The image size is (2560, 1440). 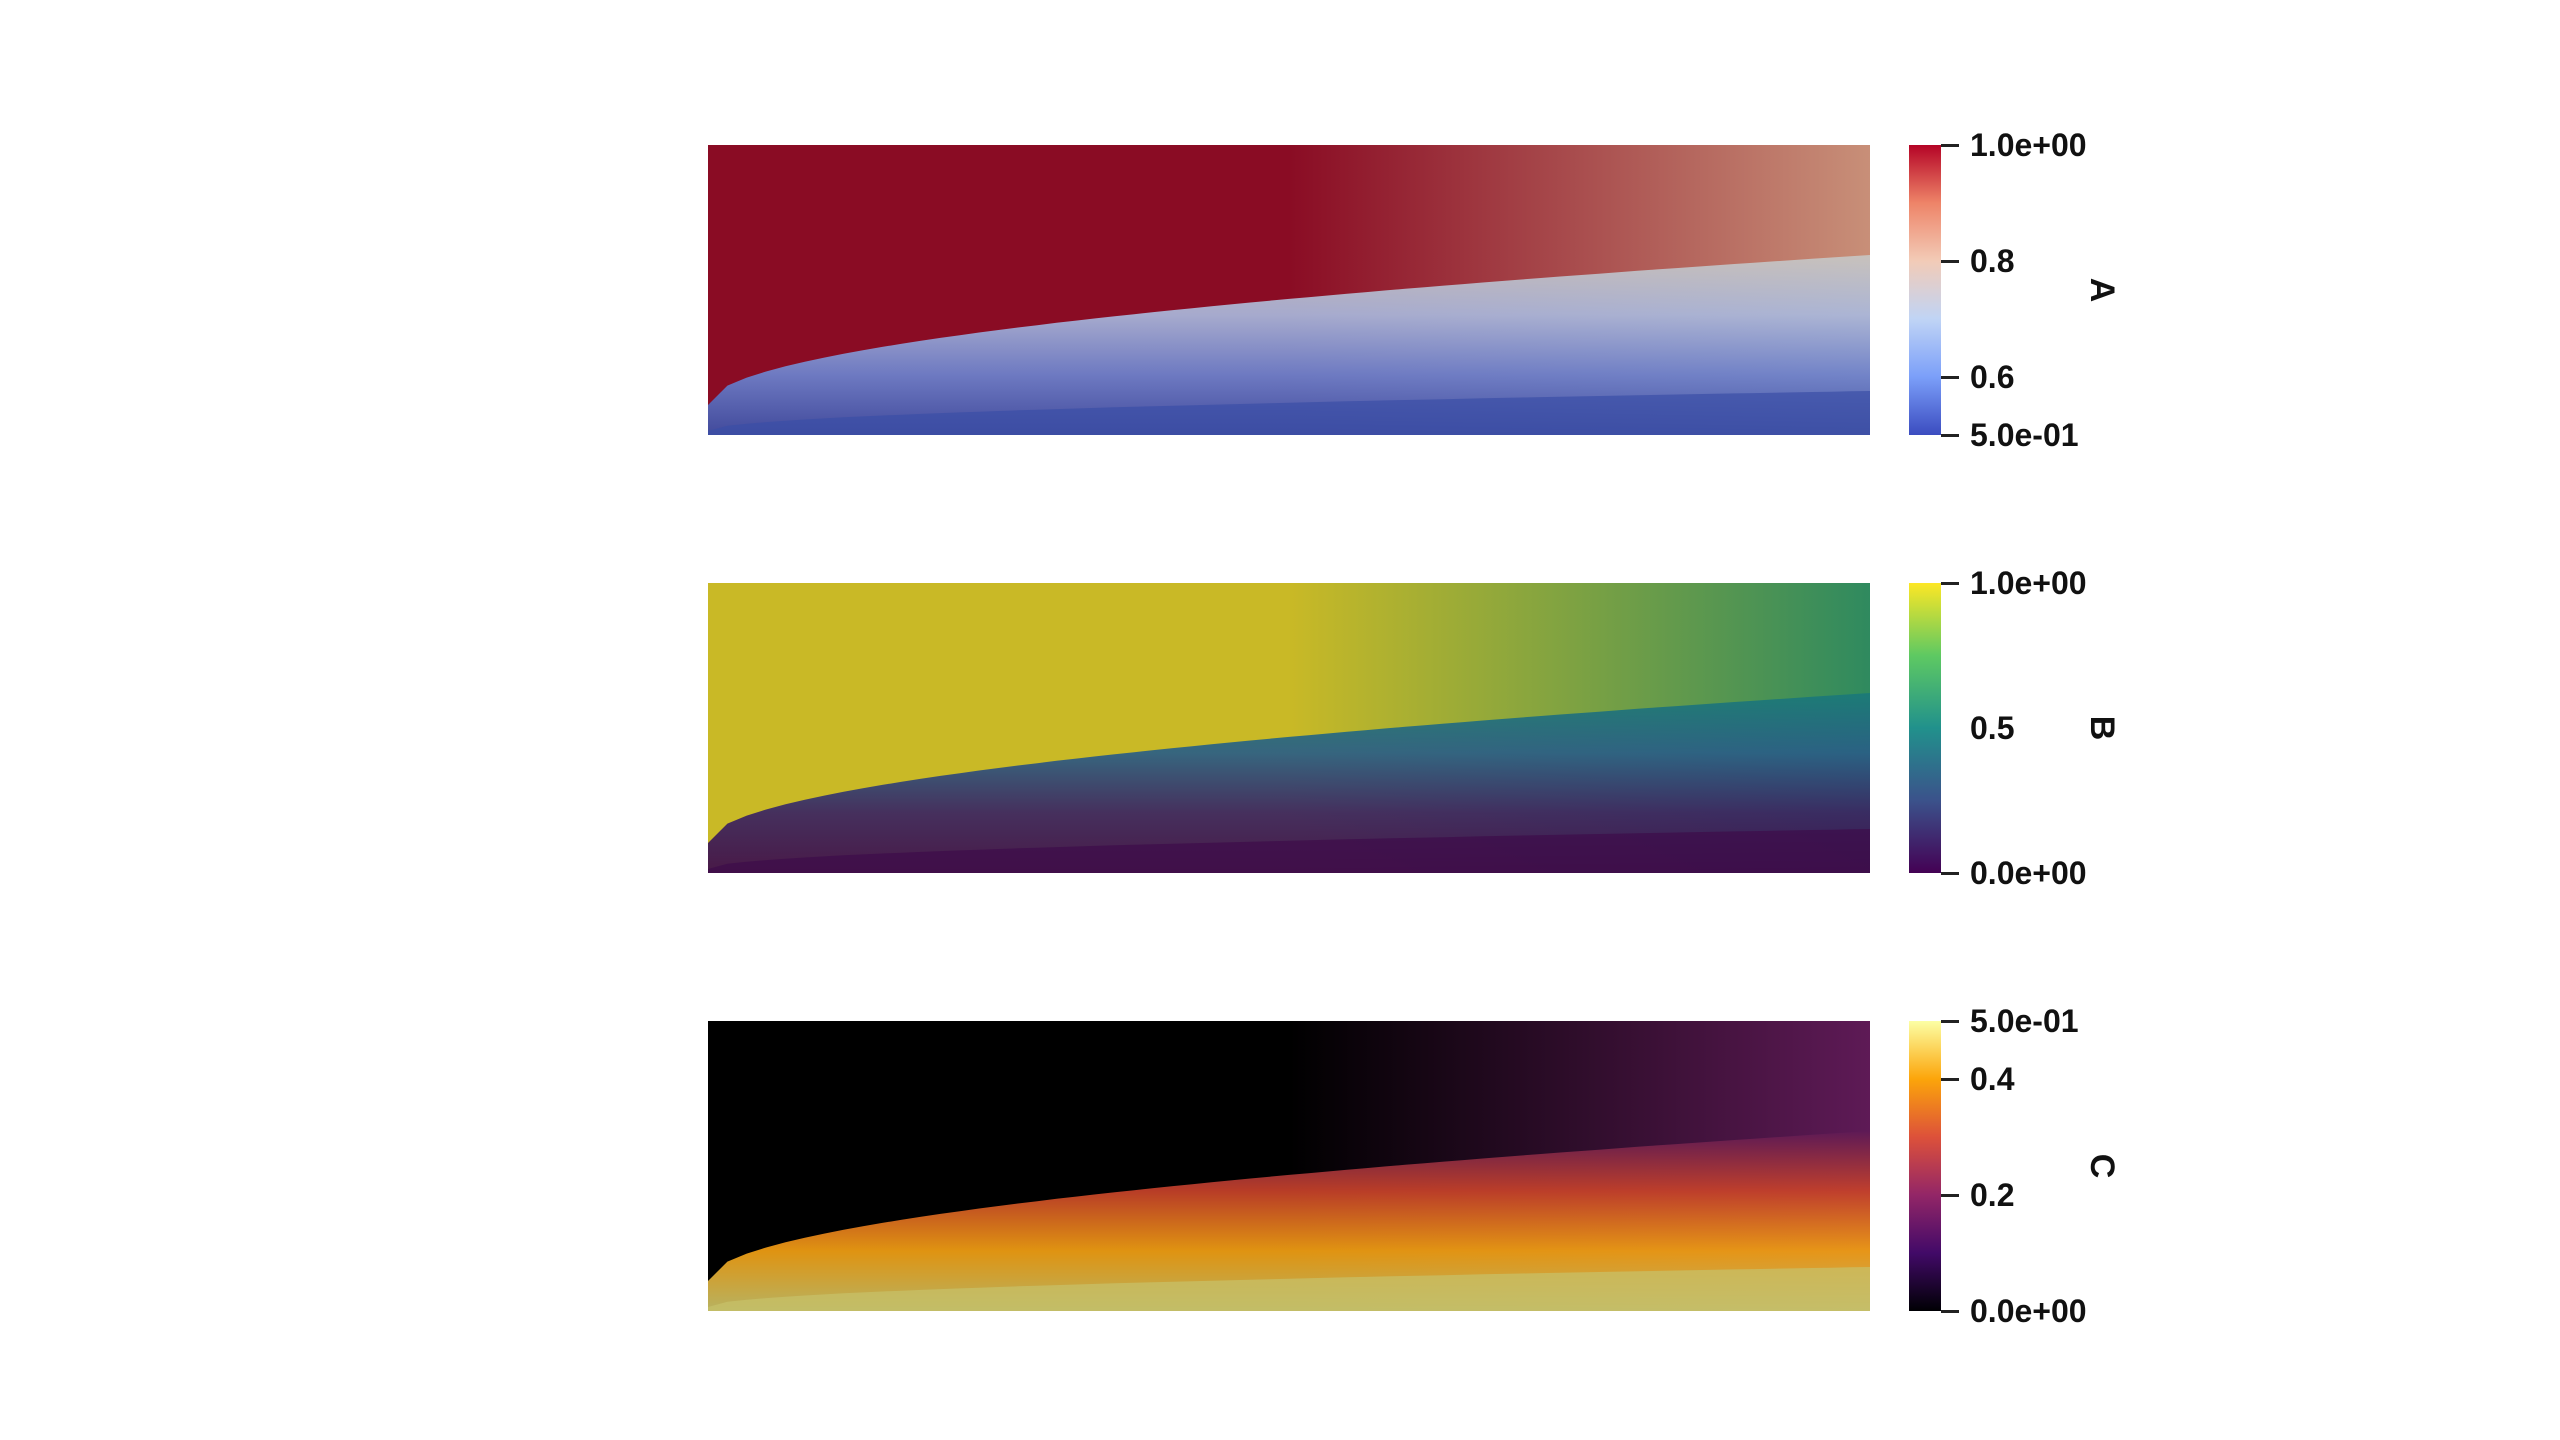 I want to click on field-plot-c, so click(x=1289, y=1166).